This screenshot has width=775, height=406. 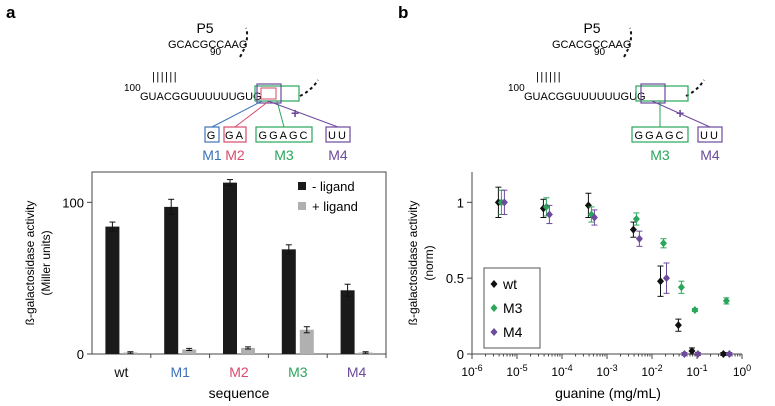 What do you see at coordinates (710, 136) in the screenshot?
I see `diagram-b-box-text-m4: UU` at bounding box center [710, 136].